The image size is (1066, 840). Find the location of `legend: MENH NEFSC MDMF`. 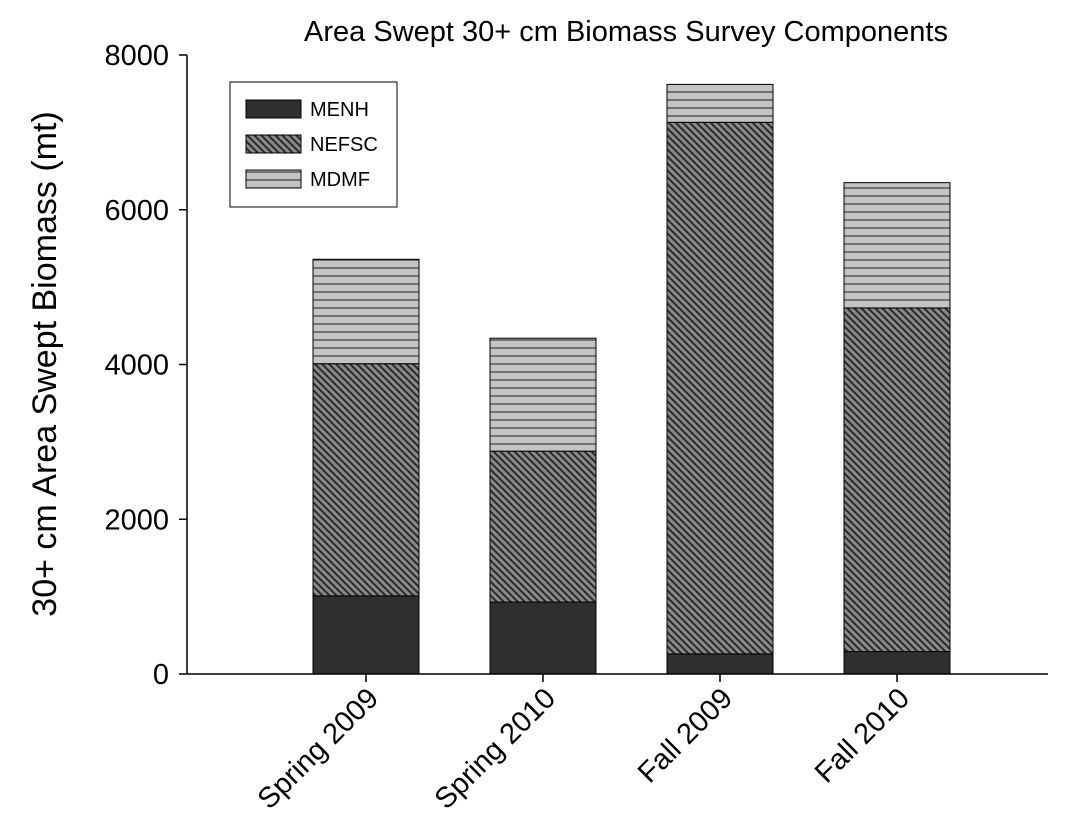

legend: MENH NEFSC MDMF is located at coordinates (313, 144).